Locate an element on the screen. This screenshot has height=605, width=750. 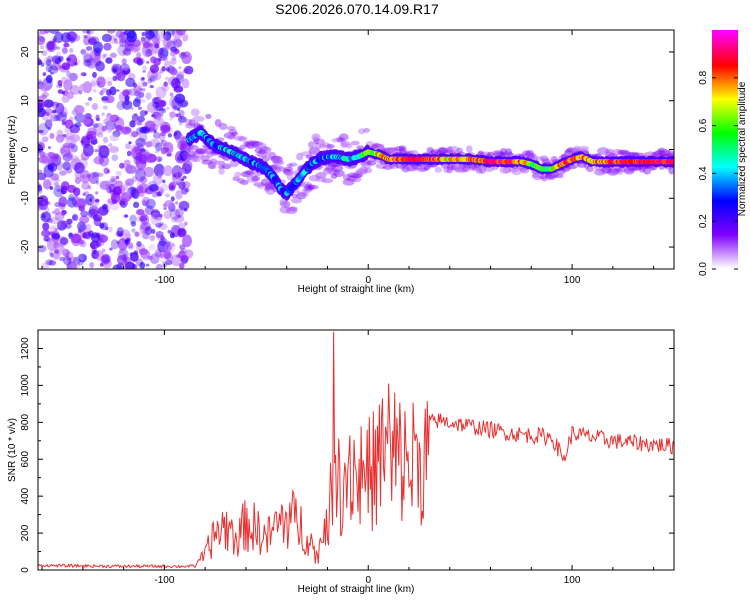
snr-x-tick-label: 0 is located at coordinates (368, 580).